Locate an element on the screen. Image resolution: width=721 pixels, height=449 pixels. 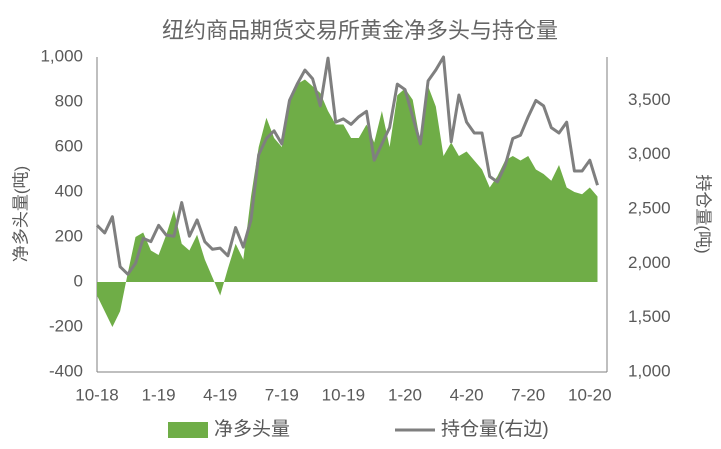
legend-swatch is located at coordinates (188, 430).